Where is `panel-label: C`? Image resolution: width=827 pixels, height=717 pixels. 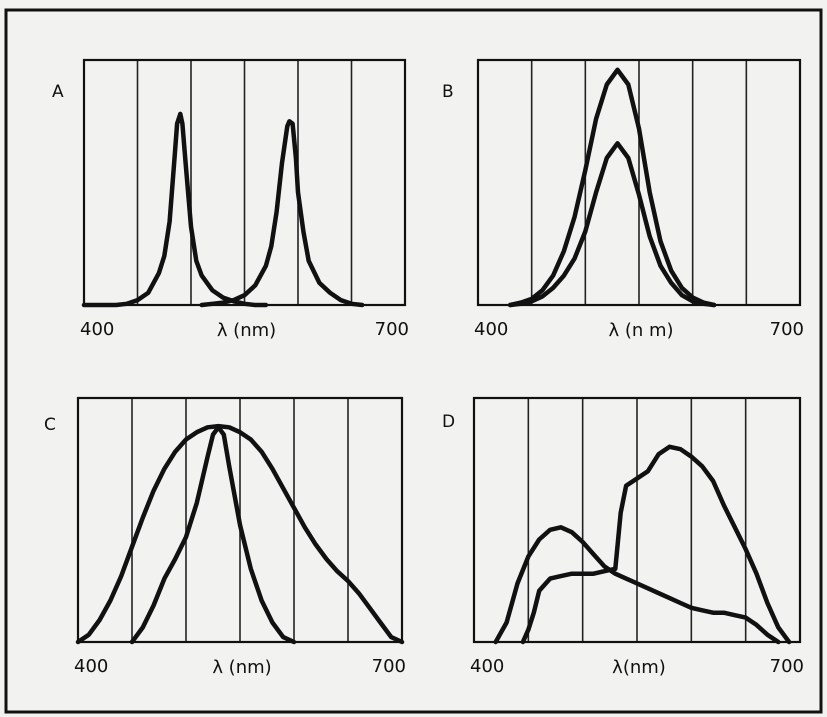 panel-label: C is located at coordinates (50, 425).